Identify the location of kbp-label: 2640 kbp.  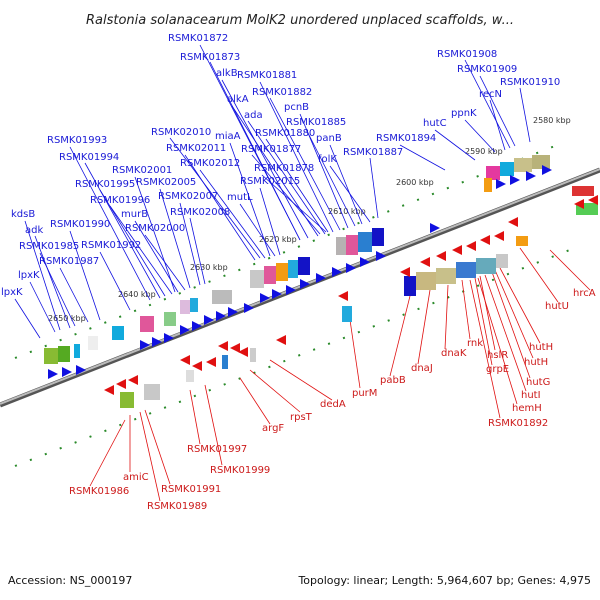
(137, 294).